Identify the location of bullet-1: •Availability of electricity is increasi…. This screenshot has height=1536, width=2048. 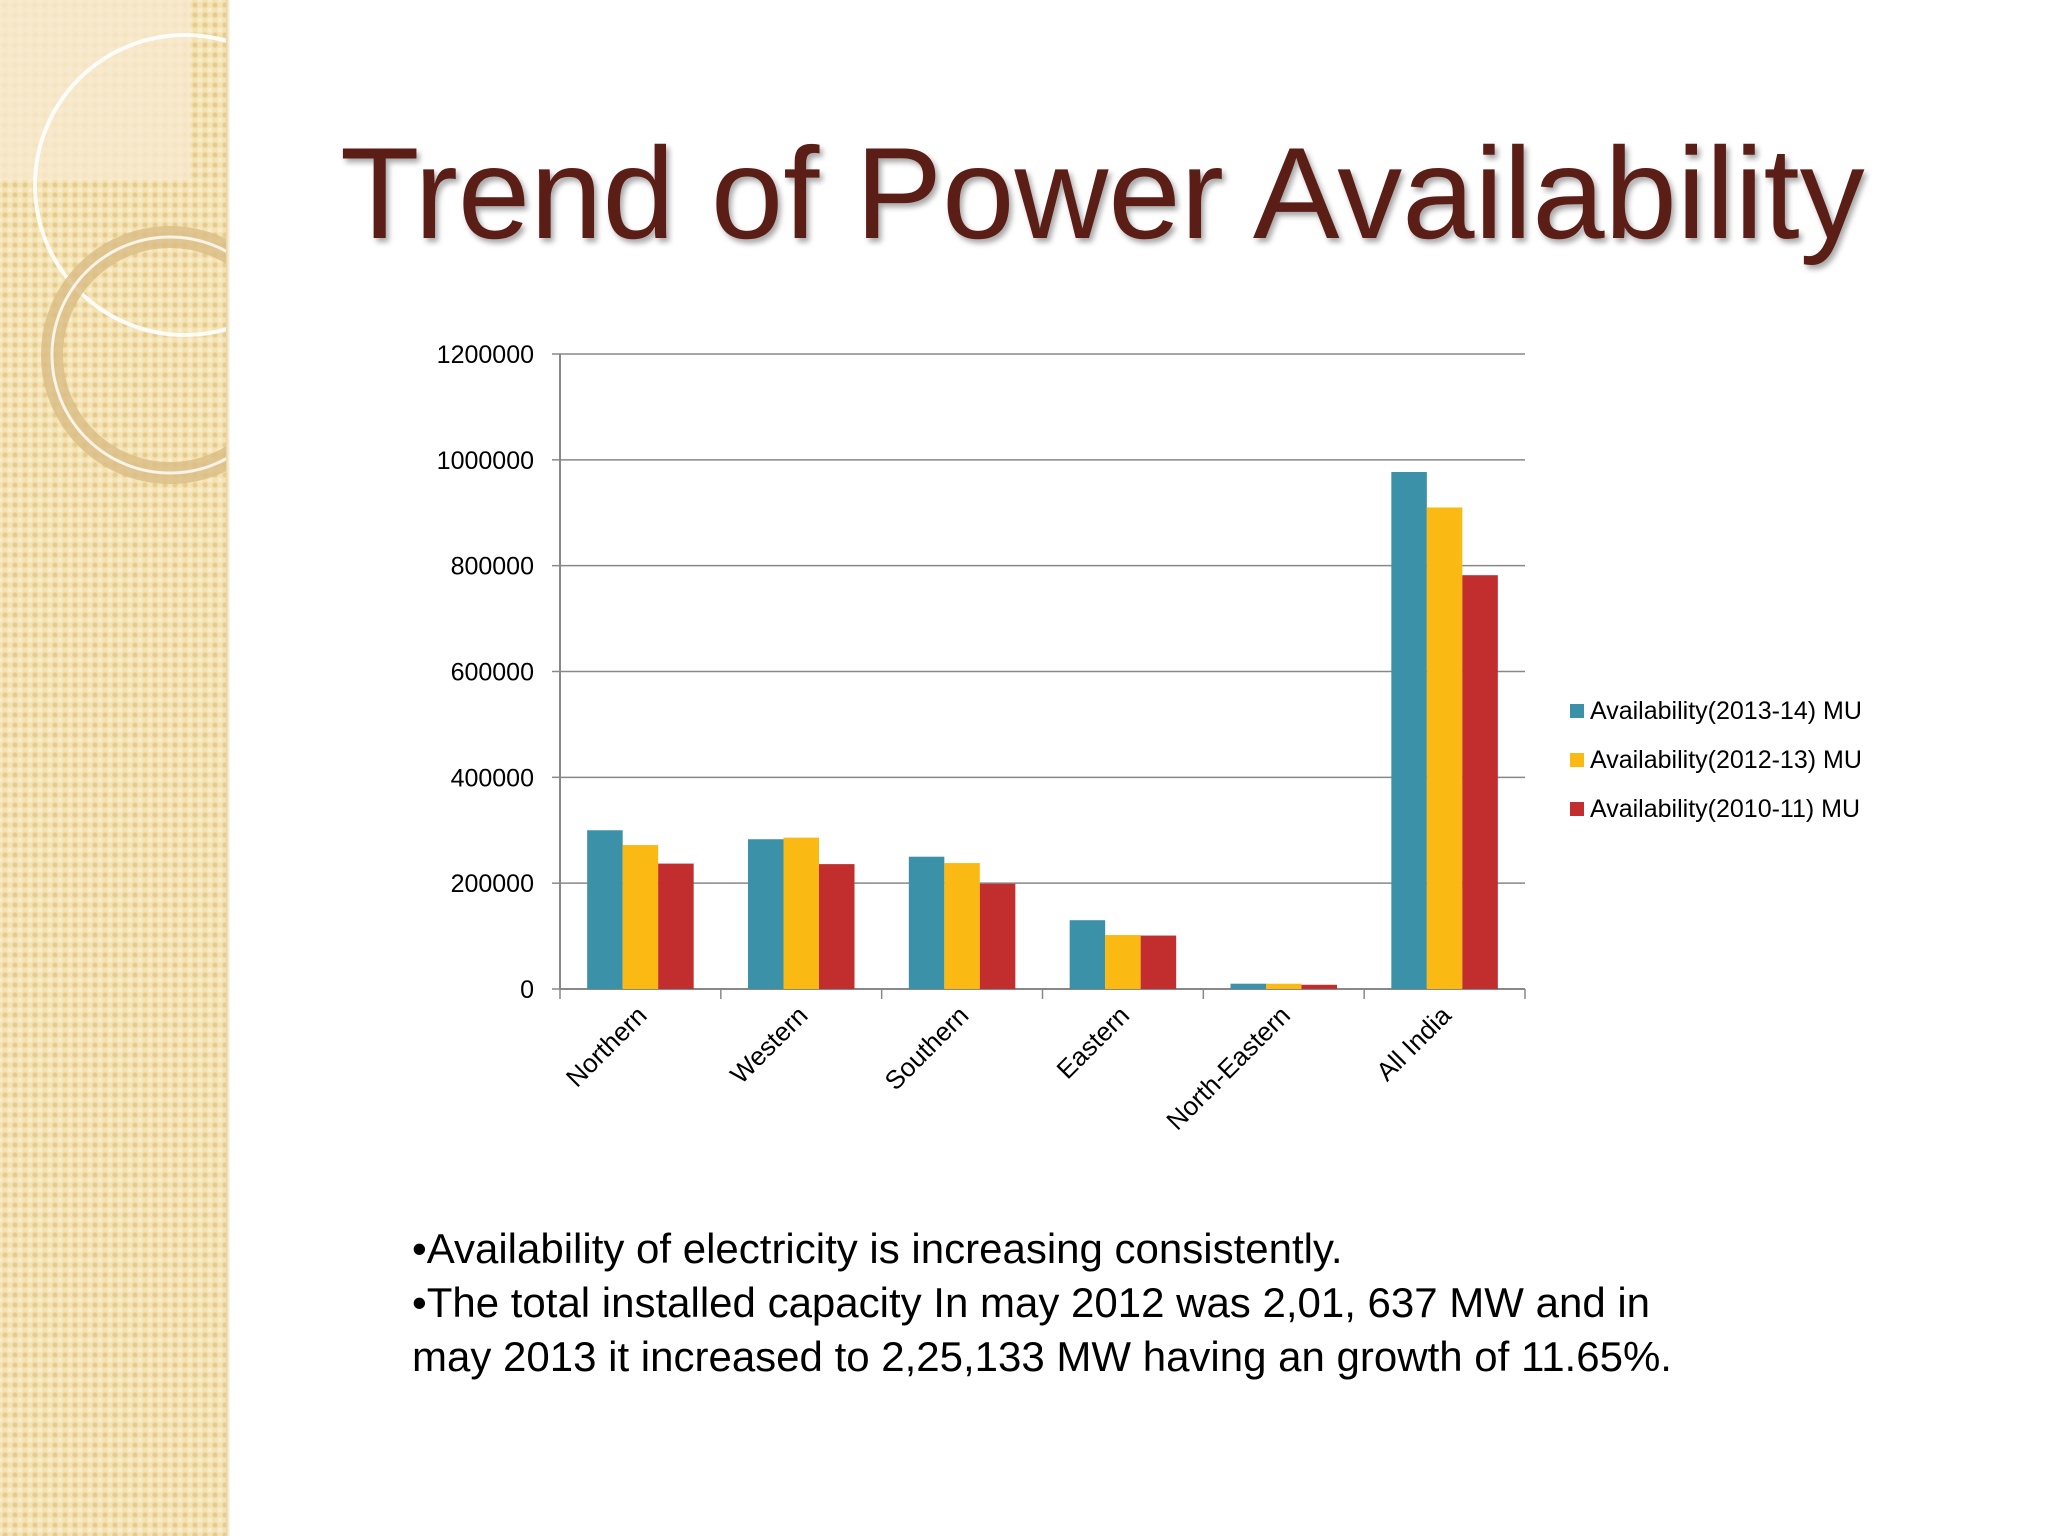
(877, 1248).